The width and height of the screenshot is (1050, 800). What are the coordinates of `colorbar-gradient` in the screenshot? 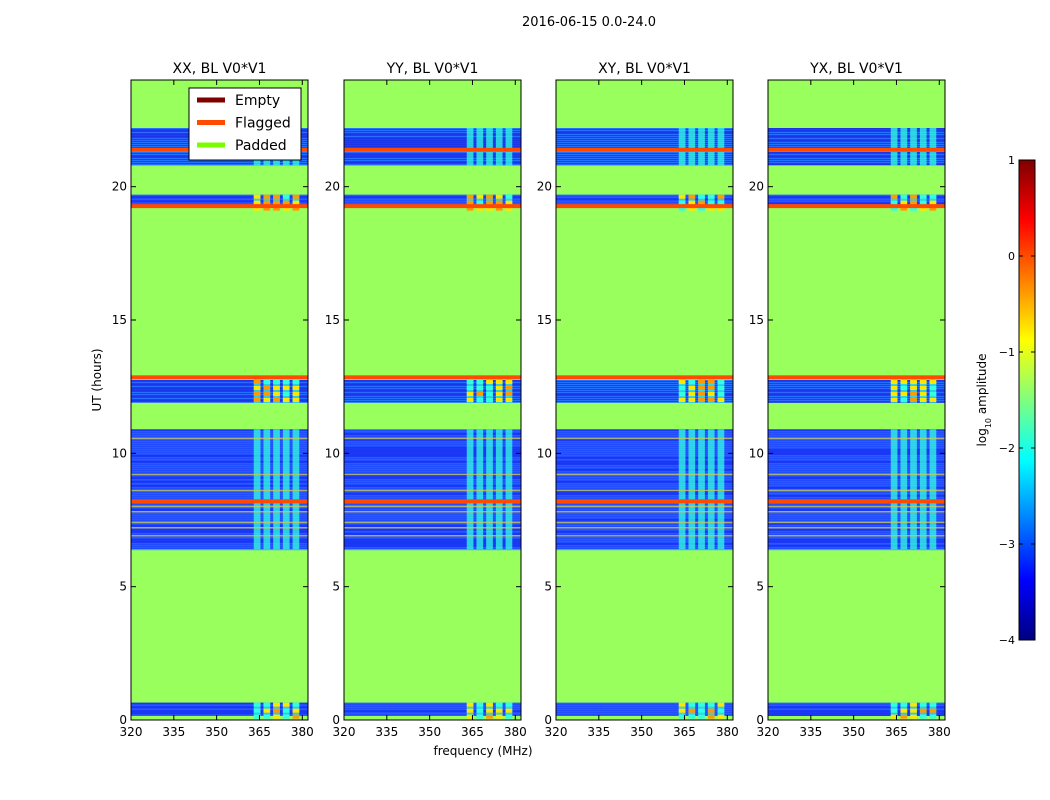 It's located at (1027, 400).